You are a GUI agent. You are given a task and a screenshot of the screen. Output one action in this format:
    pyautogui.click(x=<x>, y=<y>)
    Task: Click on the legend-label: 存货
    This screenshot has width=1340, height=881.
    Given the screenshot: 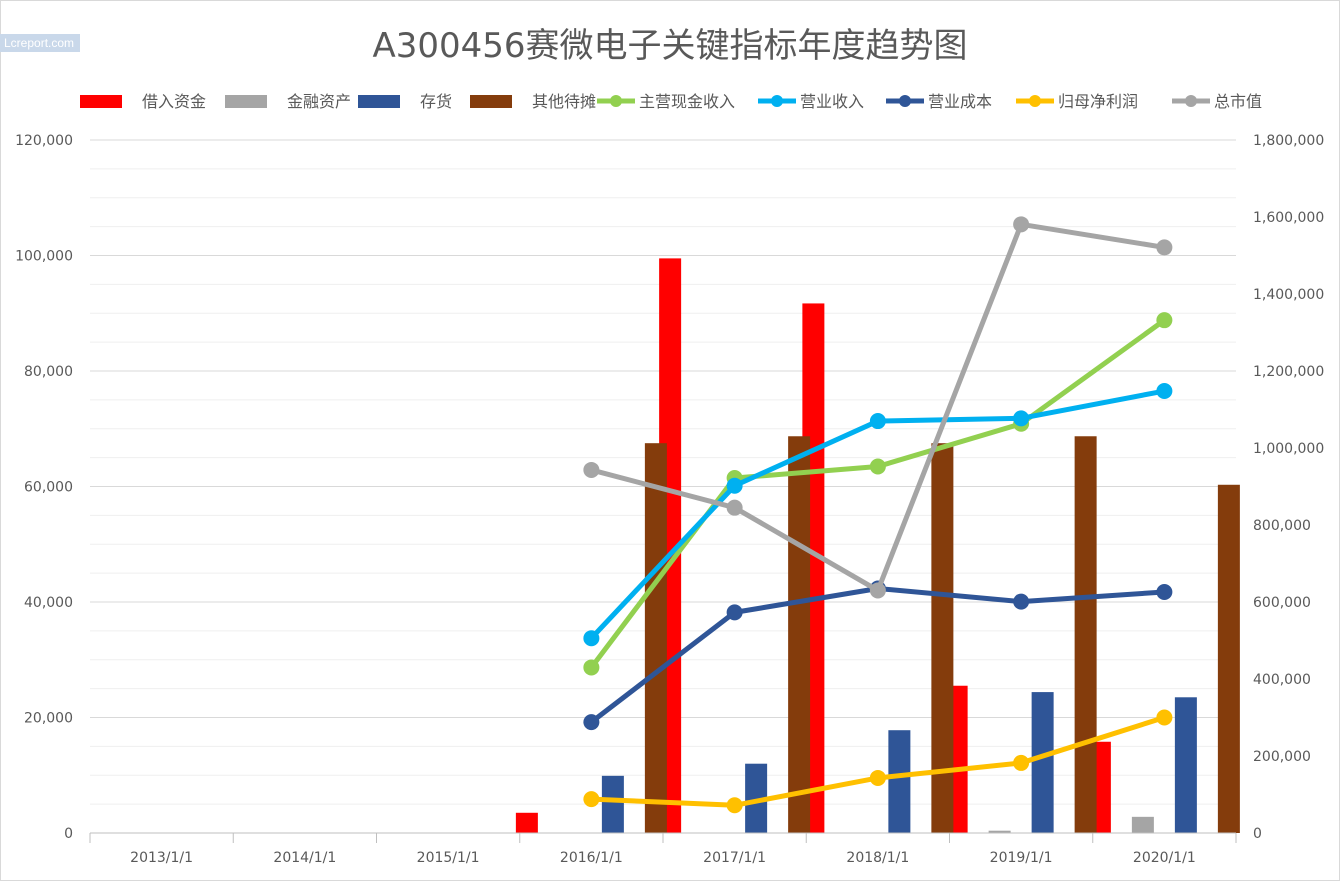 What is the action you would take?
    pyautogui.click(x=436, y=101)
    